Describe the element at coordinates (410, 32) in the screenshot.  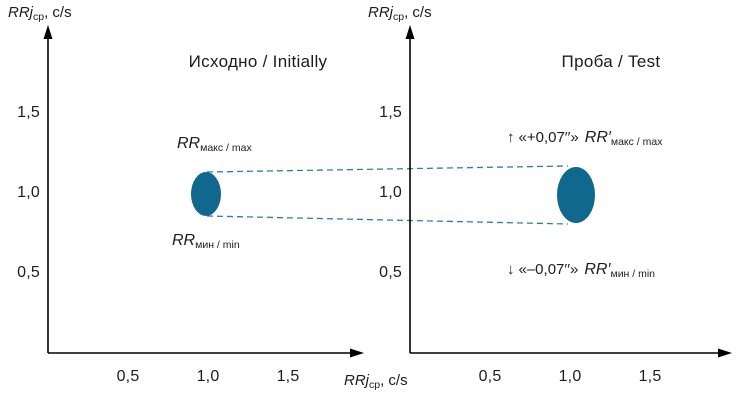
I see `right-y-axis-arrow` at that location.